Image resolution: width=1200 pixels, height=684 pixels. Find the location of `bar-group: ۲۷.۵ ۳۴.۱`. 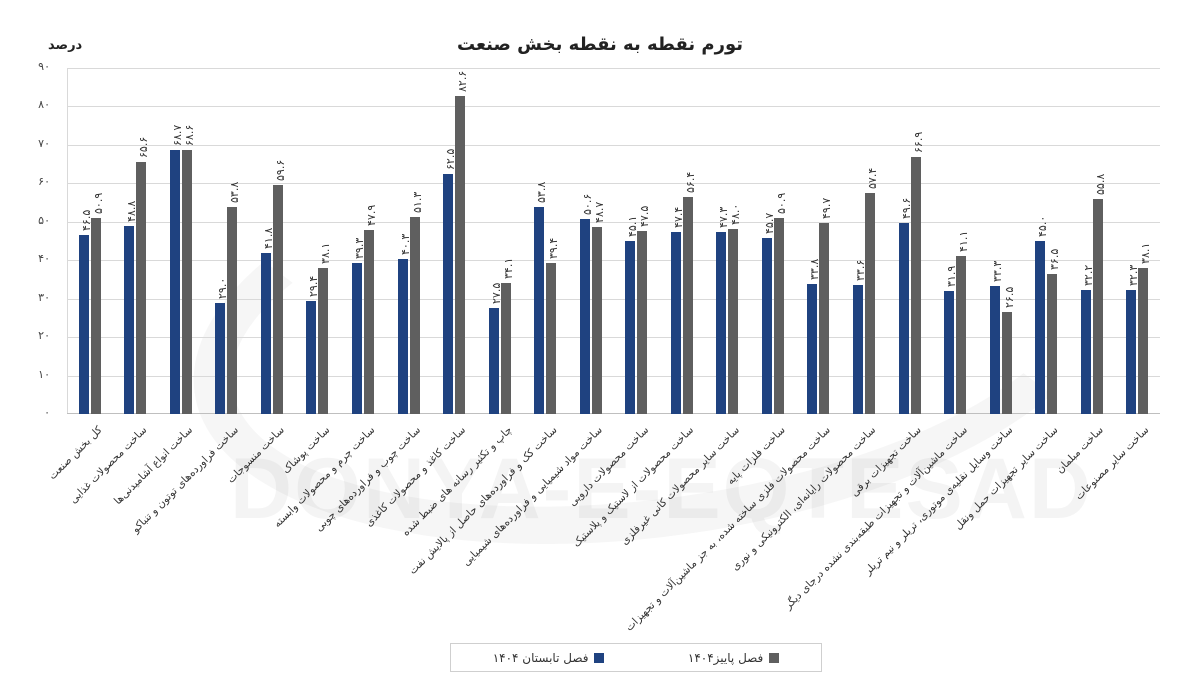

bar-group: ۲۷.۵ ۳۴.۱ is located at coordinates (500, 241).